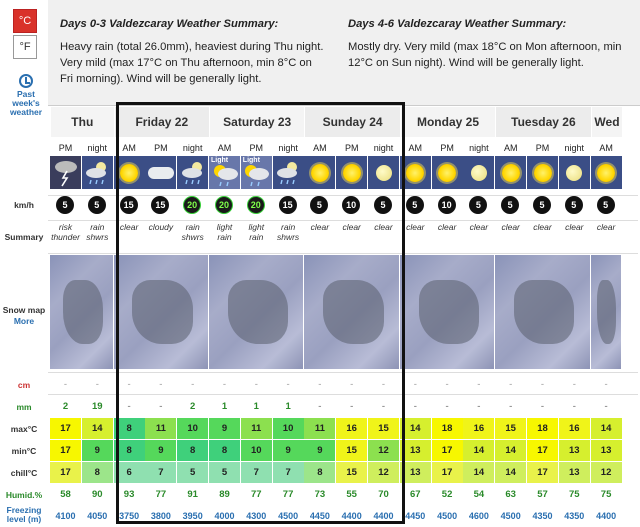 This screenshot has height=527, width=640. I want to click on day-header: Friday 22, so click(161, 122).